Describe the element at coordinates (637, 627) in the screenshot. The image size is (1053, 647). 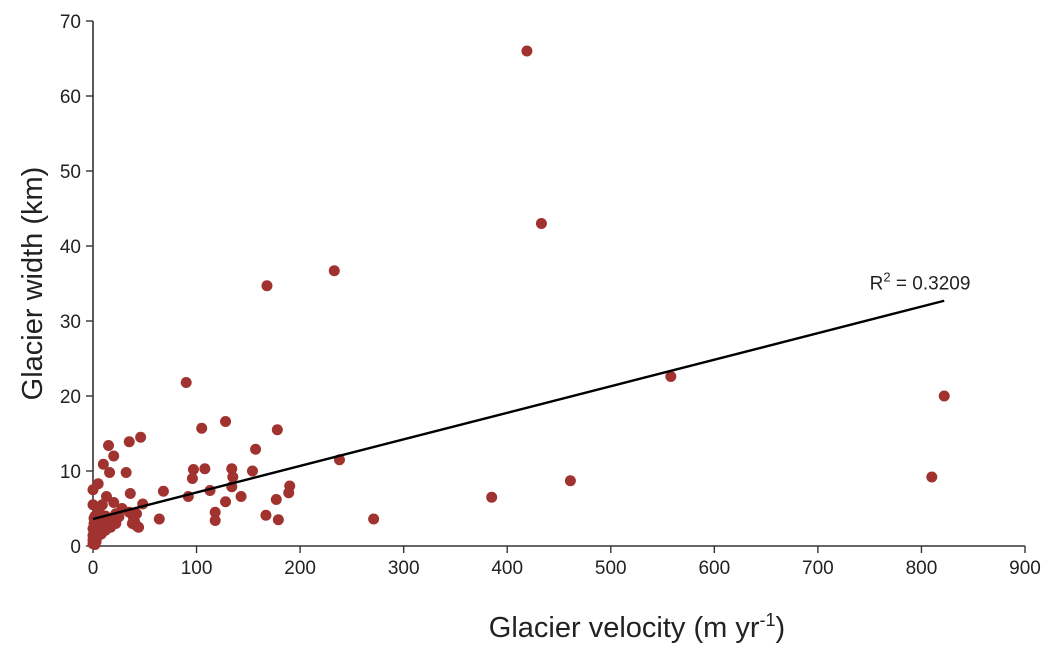
I see `x-axis-title: Glacier velocity (m yr-1)` at that location.